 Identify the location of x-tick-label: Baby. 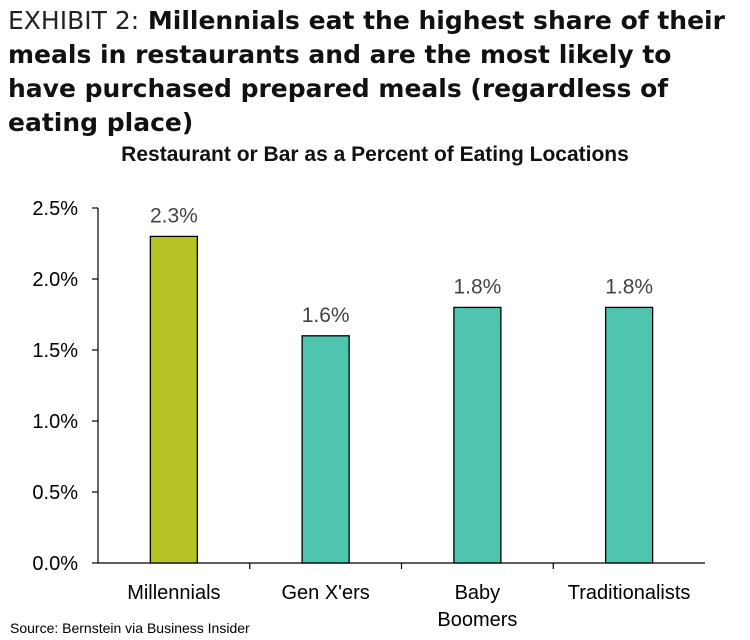
(478, 593).